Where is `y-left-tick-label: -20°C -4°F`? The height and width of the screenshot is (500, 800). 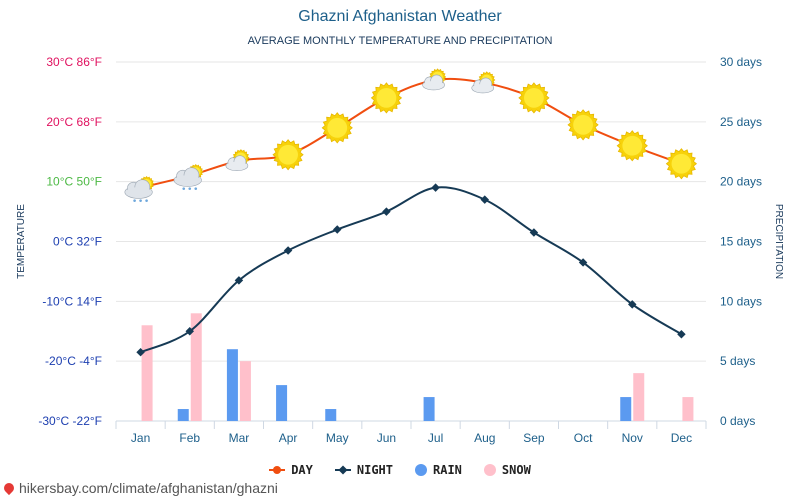
y-left-tick-label: -20°C -4°F is located at coordinates (73, 361).